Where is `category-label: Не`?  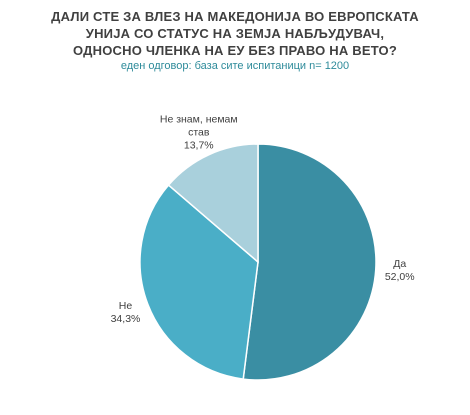
category-label: Не is located at coordinates (125, 306).